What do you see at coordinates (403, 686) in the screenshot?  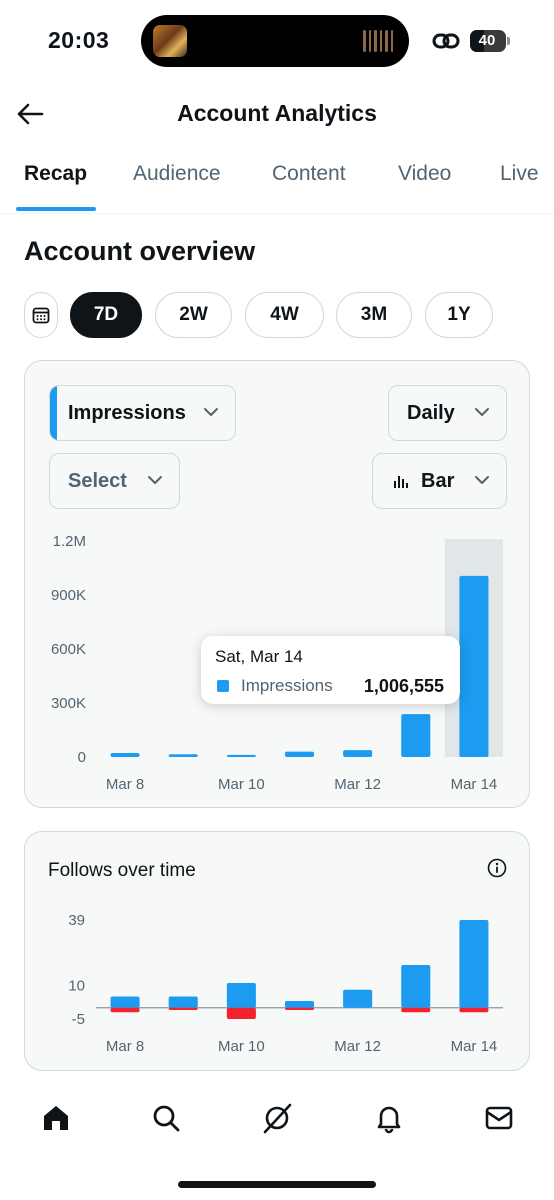 I see `tooltip-value: 1,006,555` at bounding box center [403, 686].